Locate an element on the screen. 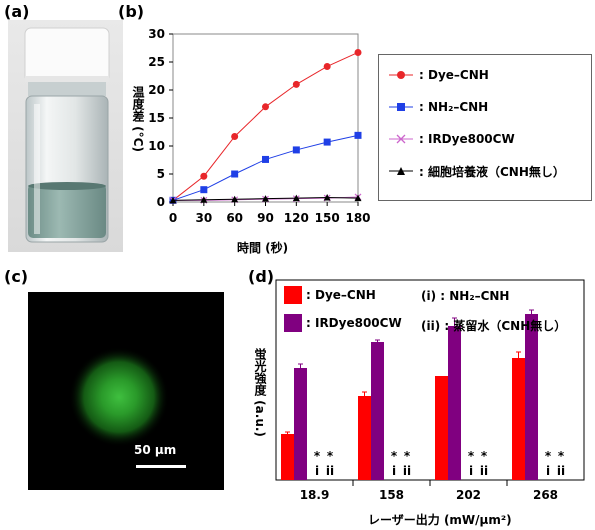  x-tick-label: 268 is located at coordinates (545, 495).